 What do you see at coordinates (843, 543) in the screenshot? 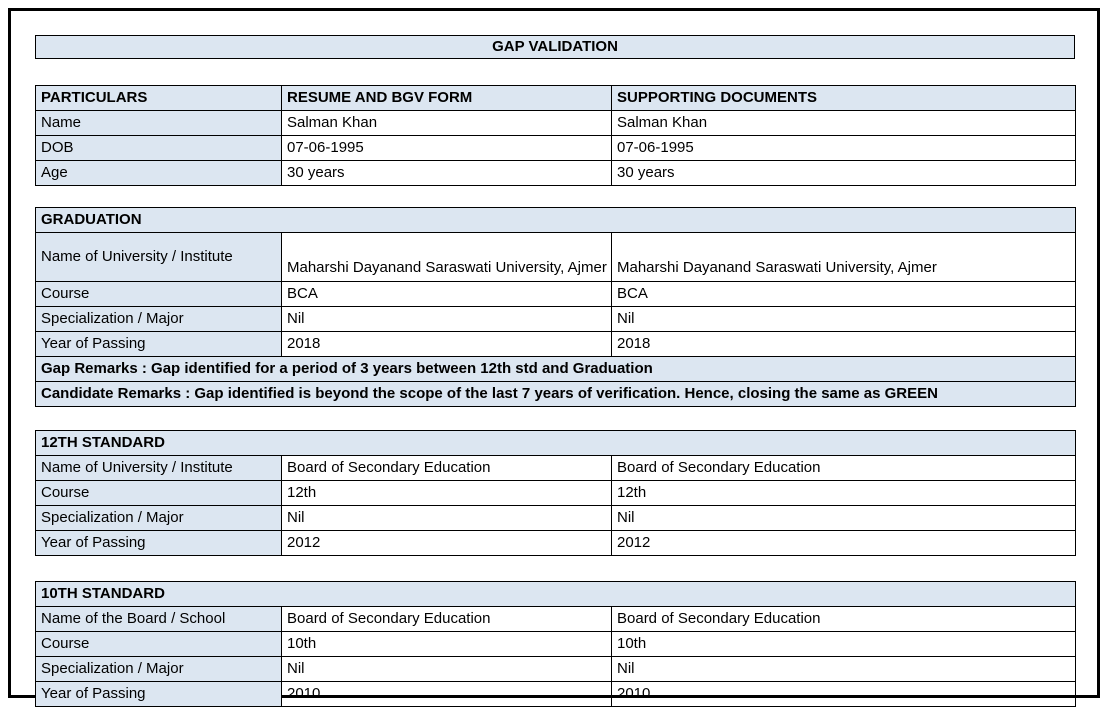
I see `year-supporting-cell: 2012` at bounding box center [843, 543].